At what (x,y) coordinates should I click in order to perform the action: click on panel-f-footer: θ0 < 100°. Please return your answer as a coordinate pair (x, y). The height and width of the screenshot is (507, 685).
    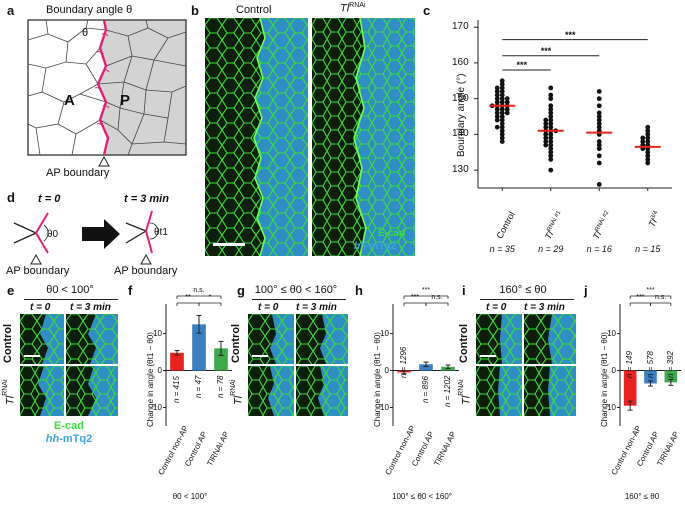
    Looking at the image, I should click on (190, 496).